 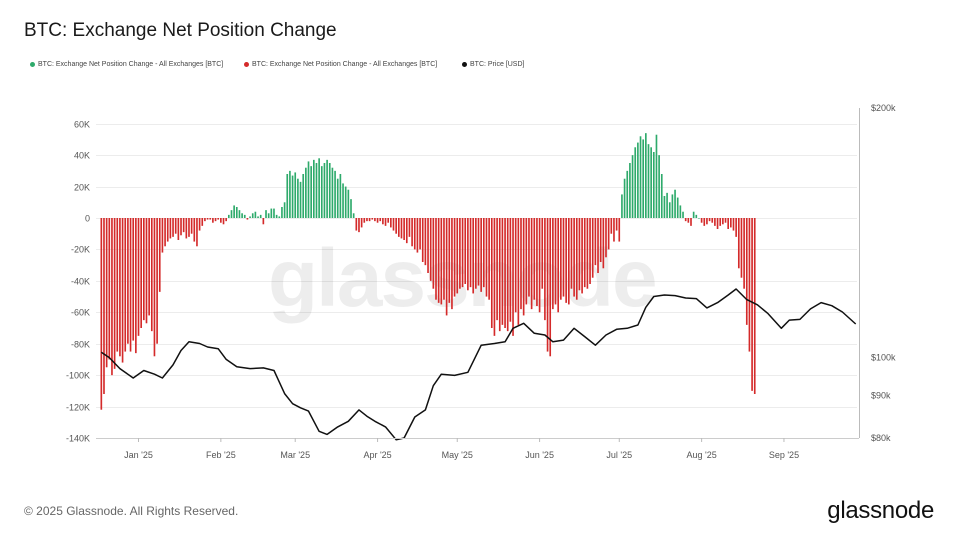 I want to click on y-tick-label: 40K, so click(x=82, y=156).